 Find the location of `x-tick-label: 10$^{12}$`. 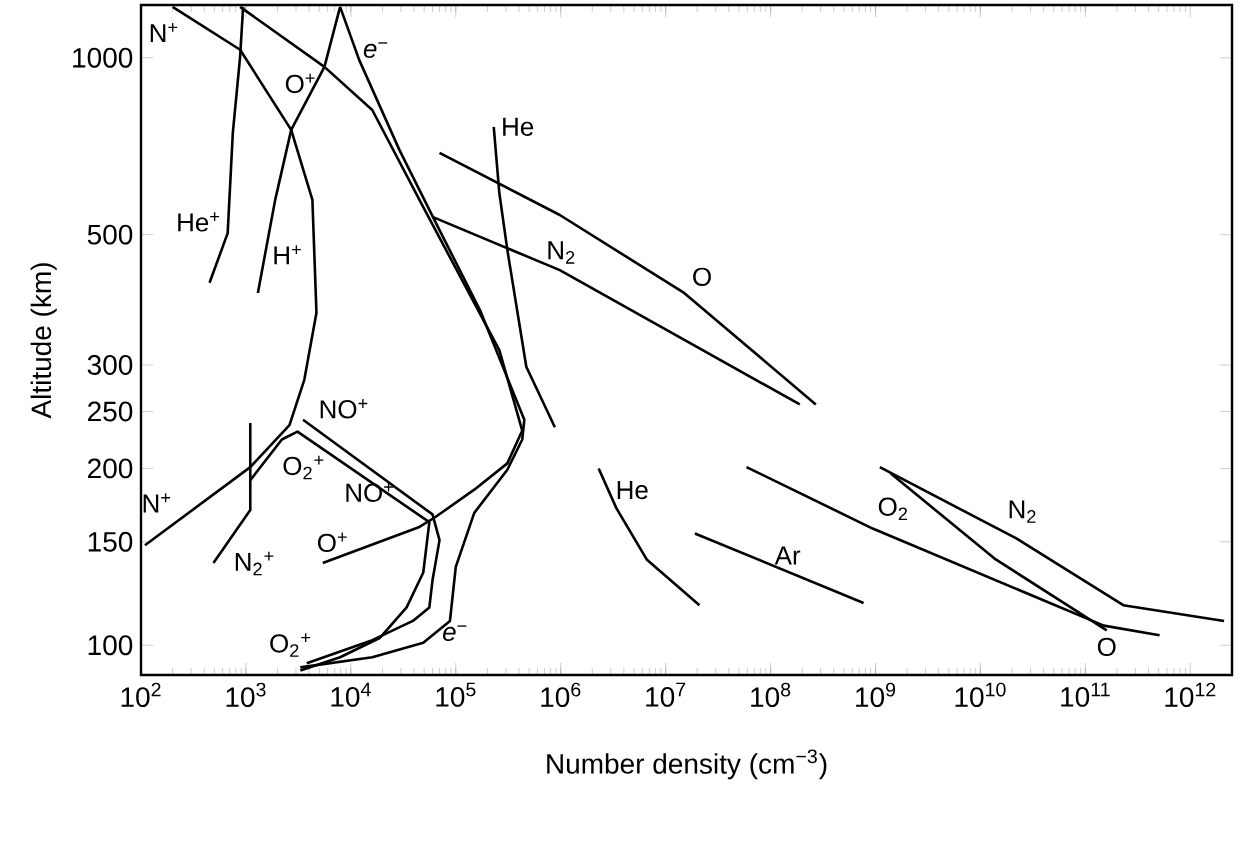

x-tick-label: 10$^{12}$ is located at coordinates (1190, 695).